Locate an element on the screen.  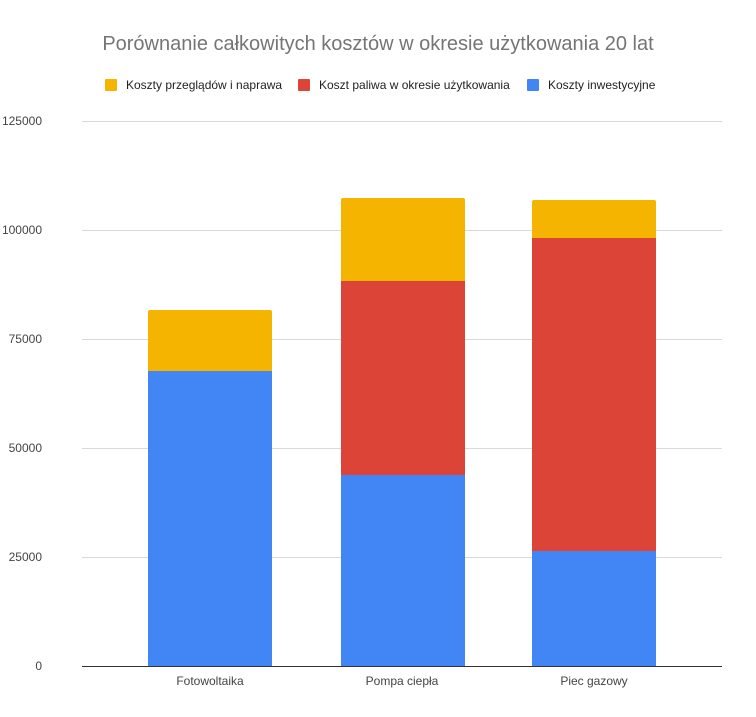
y-tick-0: 0 is located at coordinates (38, 666).